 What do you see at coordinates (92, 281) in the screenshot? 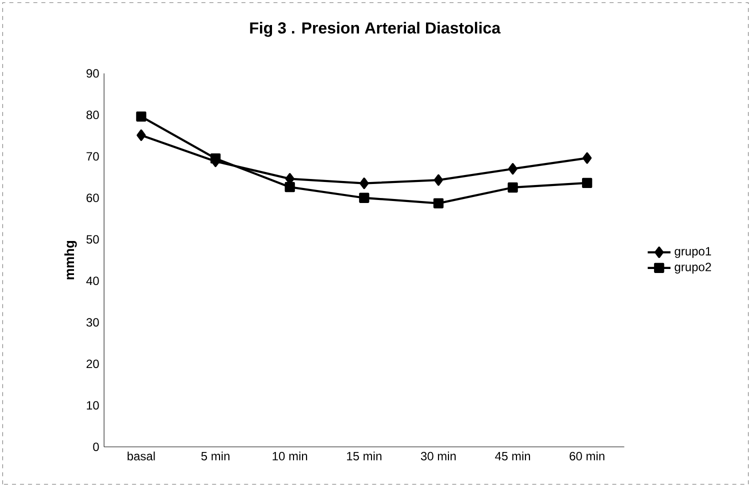
I see `y-tick-label: 40` at bounding box center [92, 281].